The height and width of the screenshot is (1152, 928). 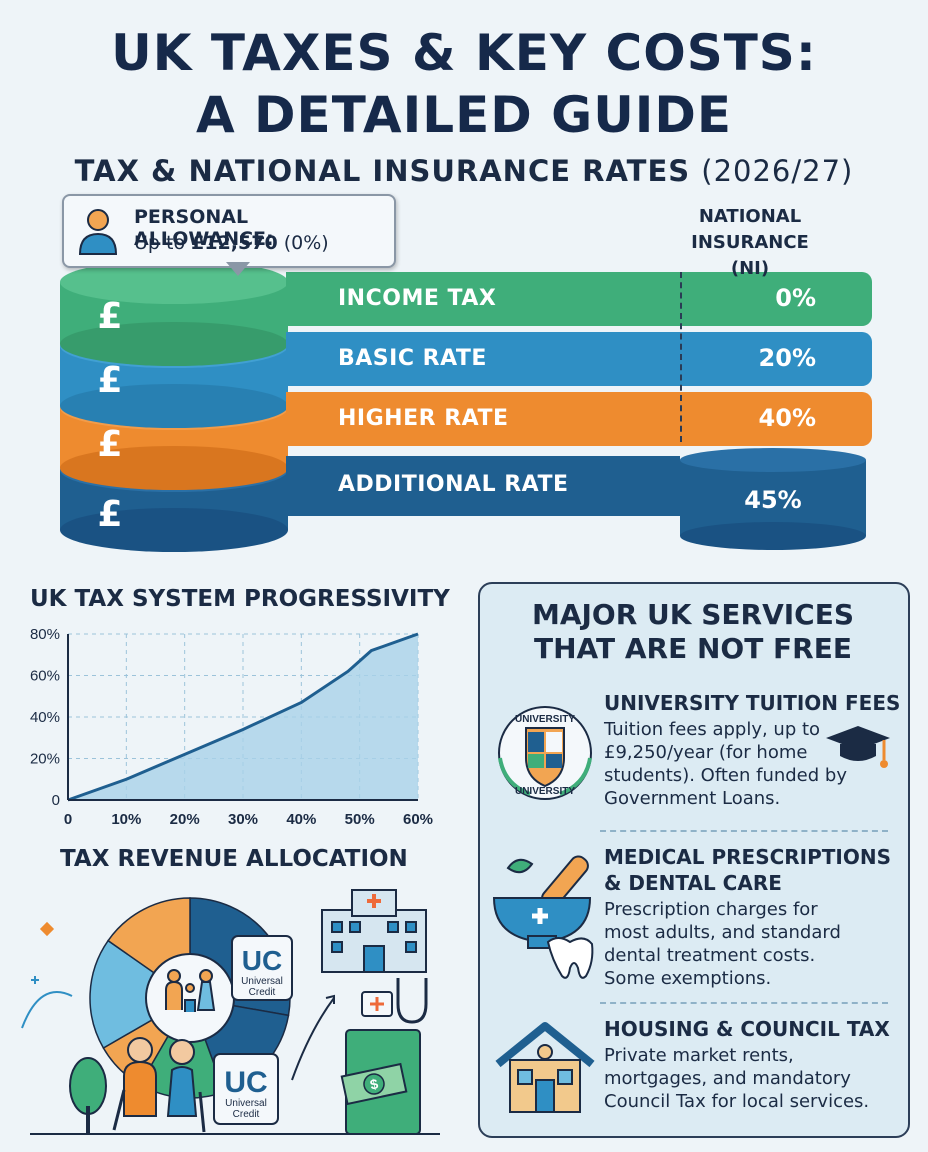 I want to click on subtitle-text: TAX & NATIONAL INSURANCE RATES, so click(x=382, y=171).